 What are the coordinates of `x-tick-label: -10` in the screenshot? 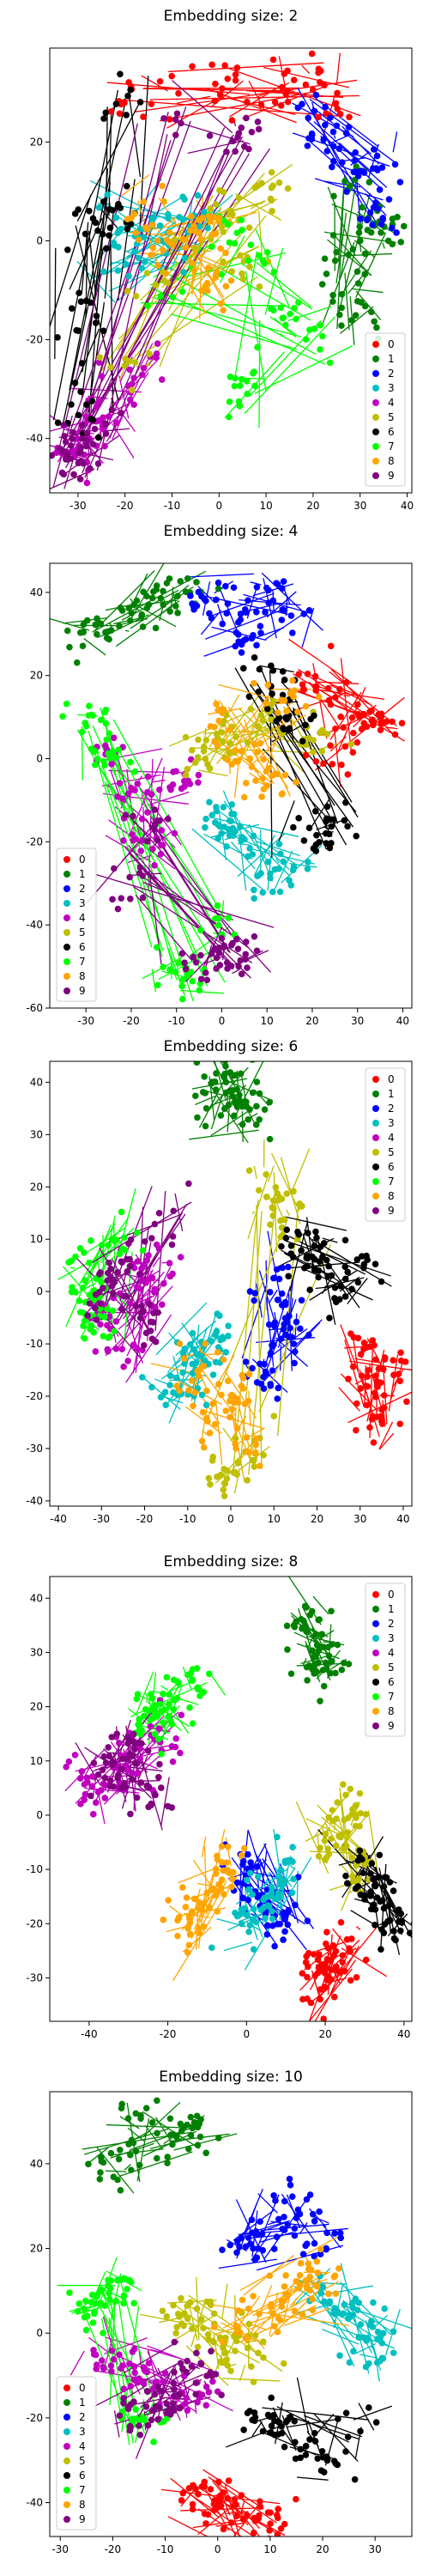 It's located at (187, 1519).